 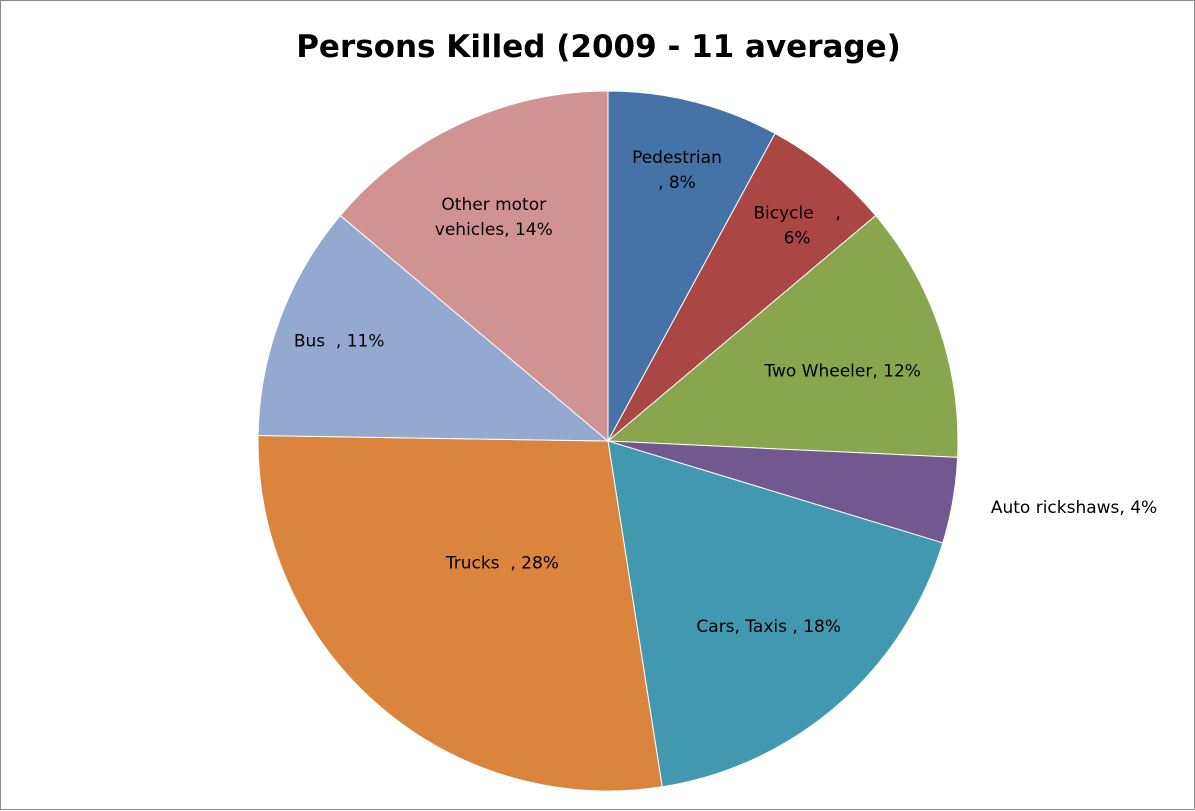 What do you see at coordinates (460, 613) in the screenshot?
I see `pie-slice-trucks` at bounding box center [460, 613].